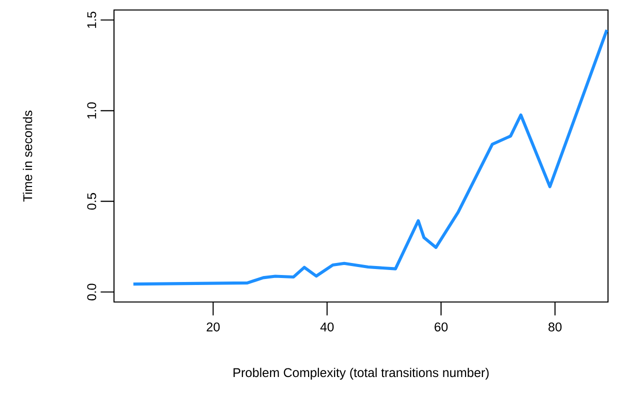 The height and width of the screenshot is (412, 621). I want to click on x-tick-label: 40, so click(327, 327).